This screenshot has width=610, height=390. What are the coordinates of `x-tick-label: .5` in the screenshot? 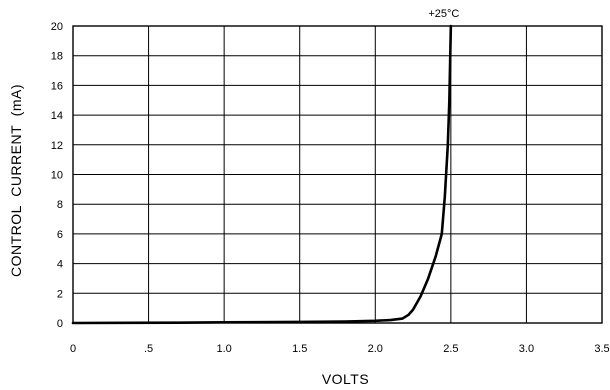 It's located at (148, 349).